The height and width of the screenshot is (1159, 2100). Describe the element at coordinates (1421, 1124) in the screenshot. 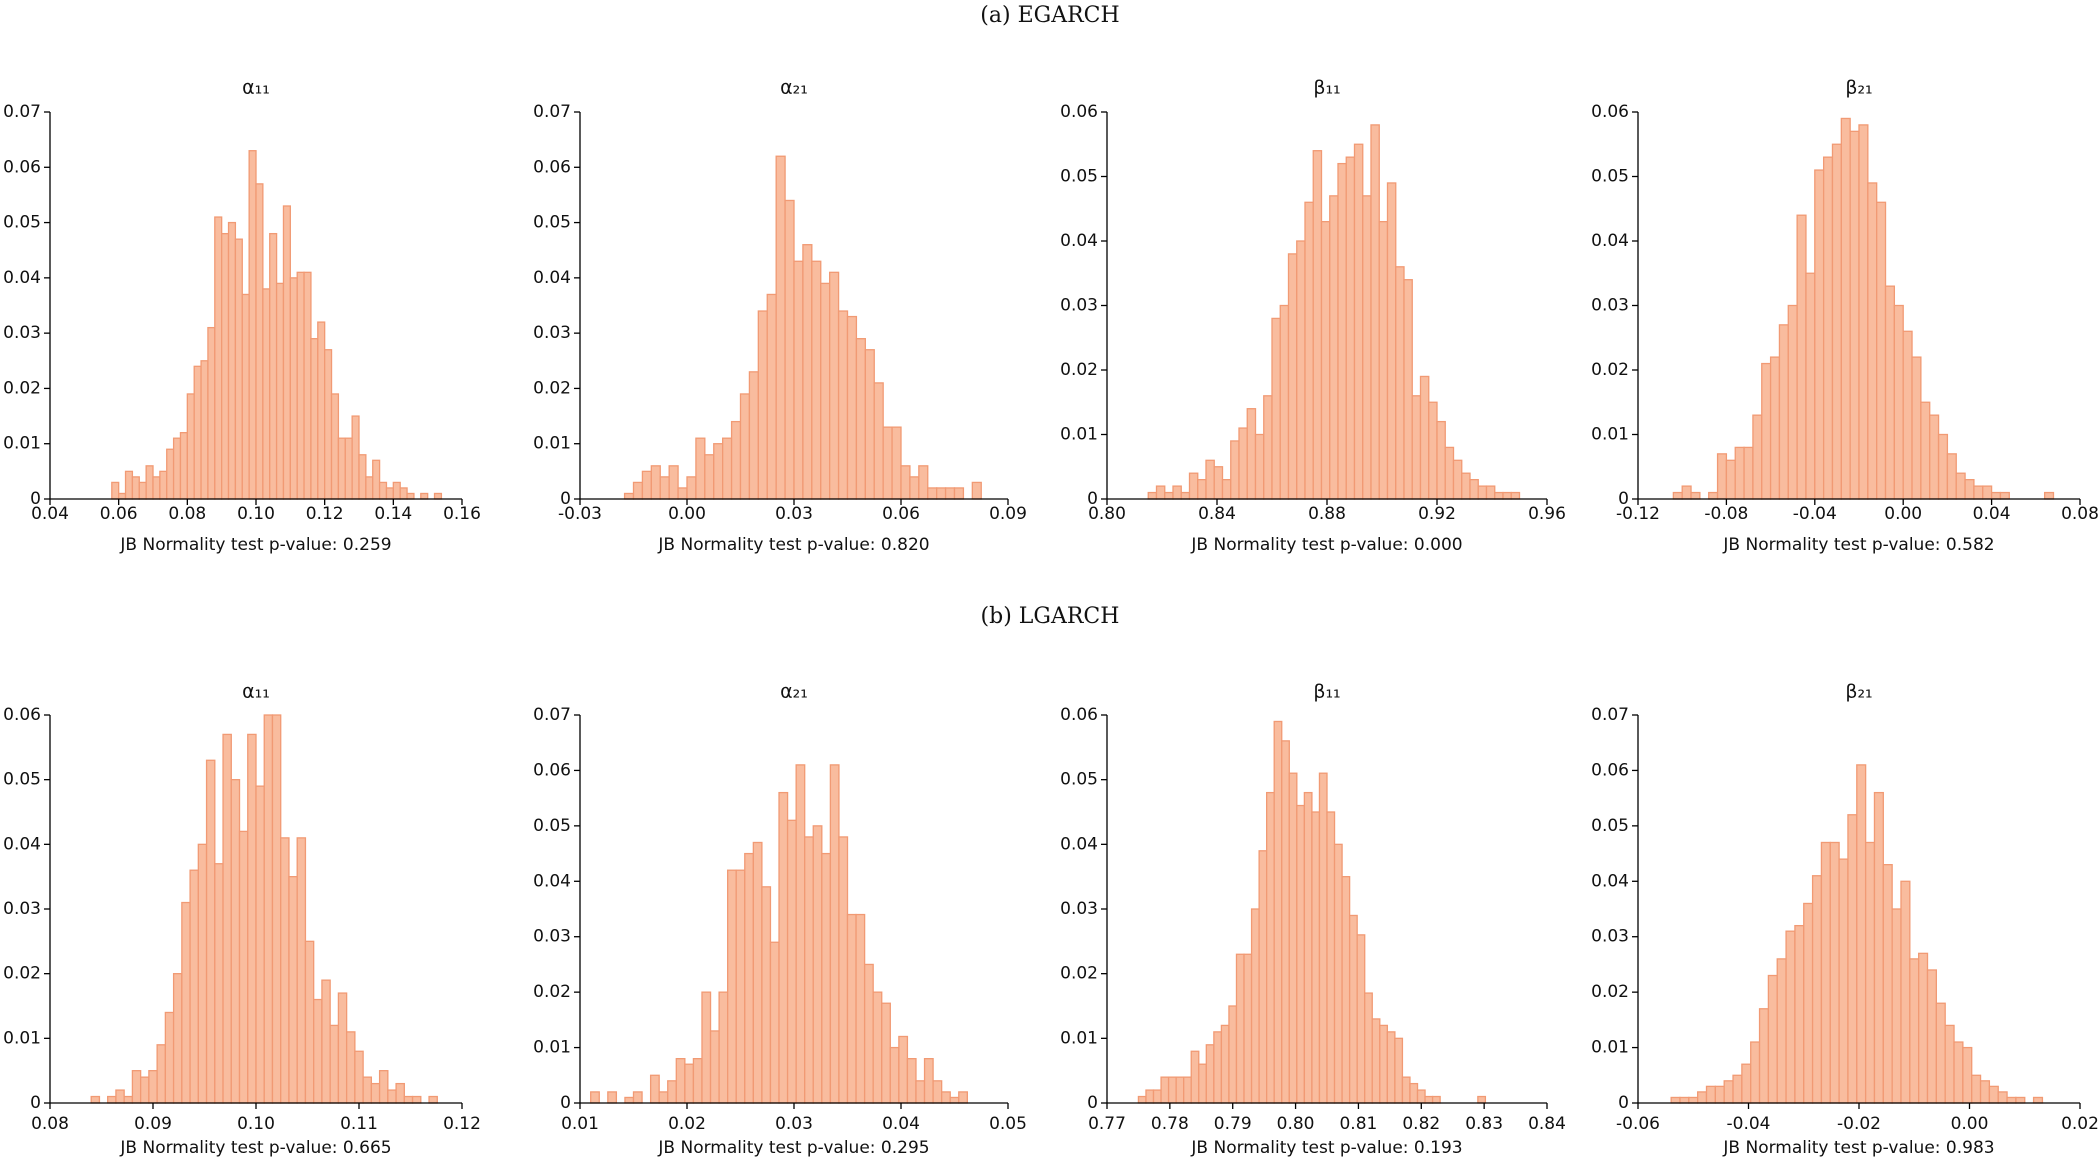

I see `x-tick-label: 0.82` at that location.